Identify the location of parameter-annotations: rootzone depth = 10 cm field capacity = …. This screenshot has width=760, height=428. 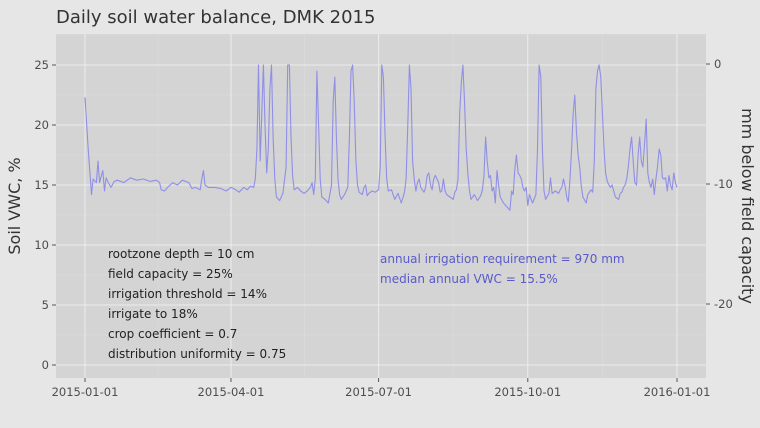
(197, 304).